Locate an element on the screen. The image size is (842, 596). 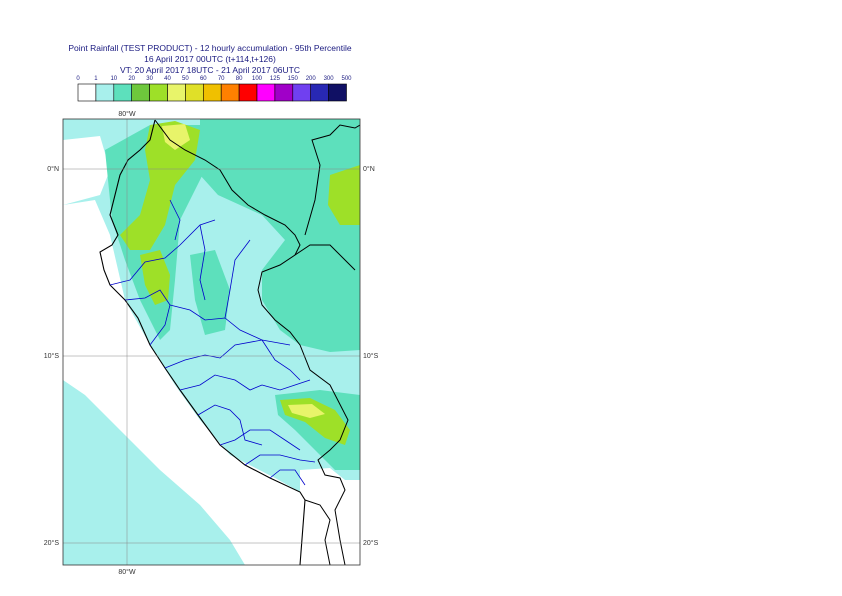
lat-label-left: 0°N is located at coordinates (53, 169).